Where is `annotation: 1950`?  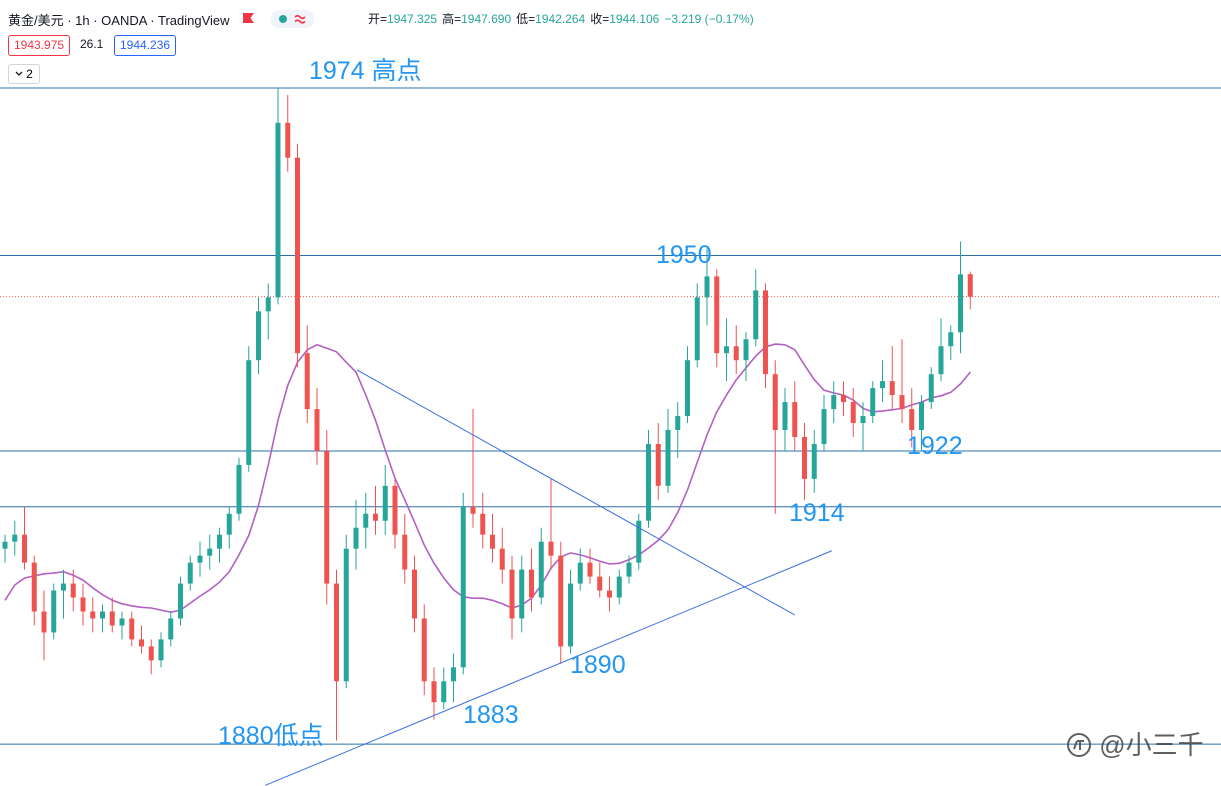
annotation: 1950 is located at coordinates (684, 255).